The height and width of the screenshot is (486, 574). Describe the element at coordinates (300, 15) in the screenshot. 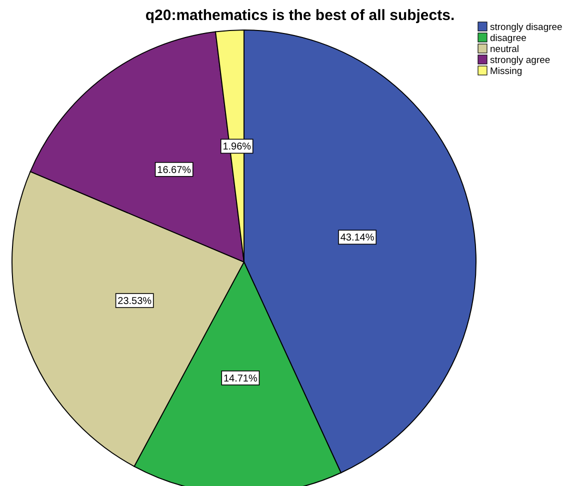

I see `chart-title: q20:mathematics is the best of all subjects.` at that location.